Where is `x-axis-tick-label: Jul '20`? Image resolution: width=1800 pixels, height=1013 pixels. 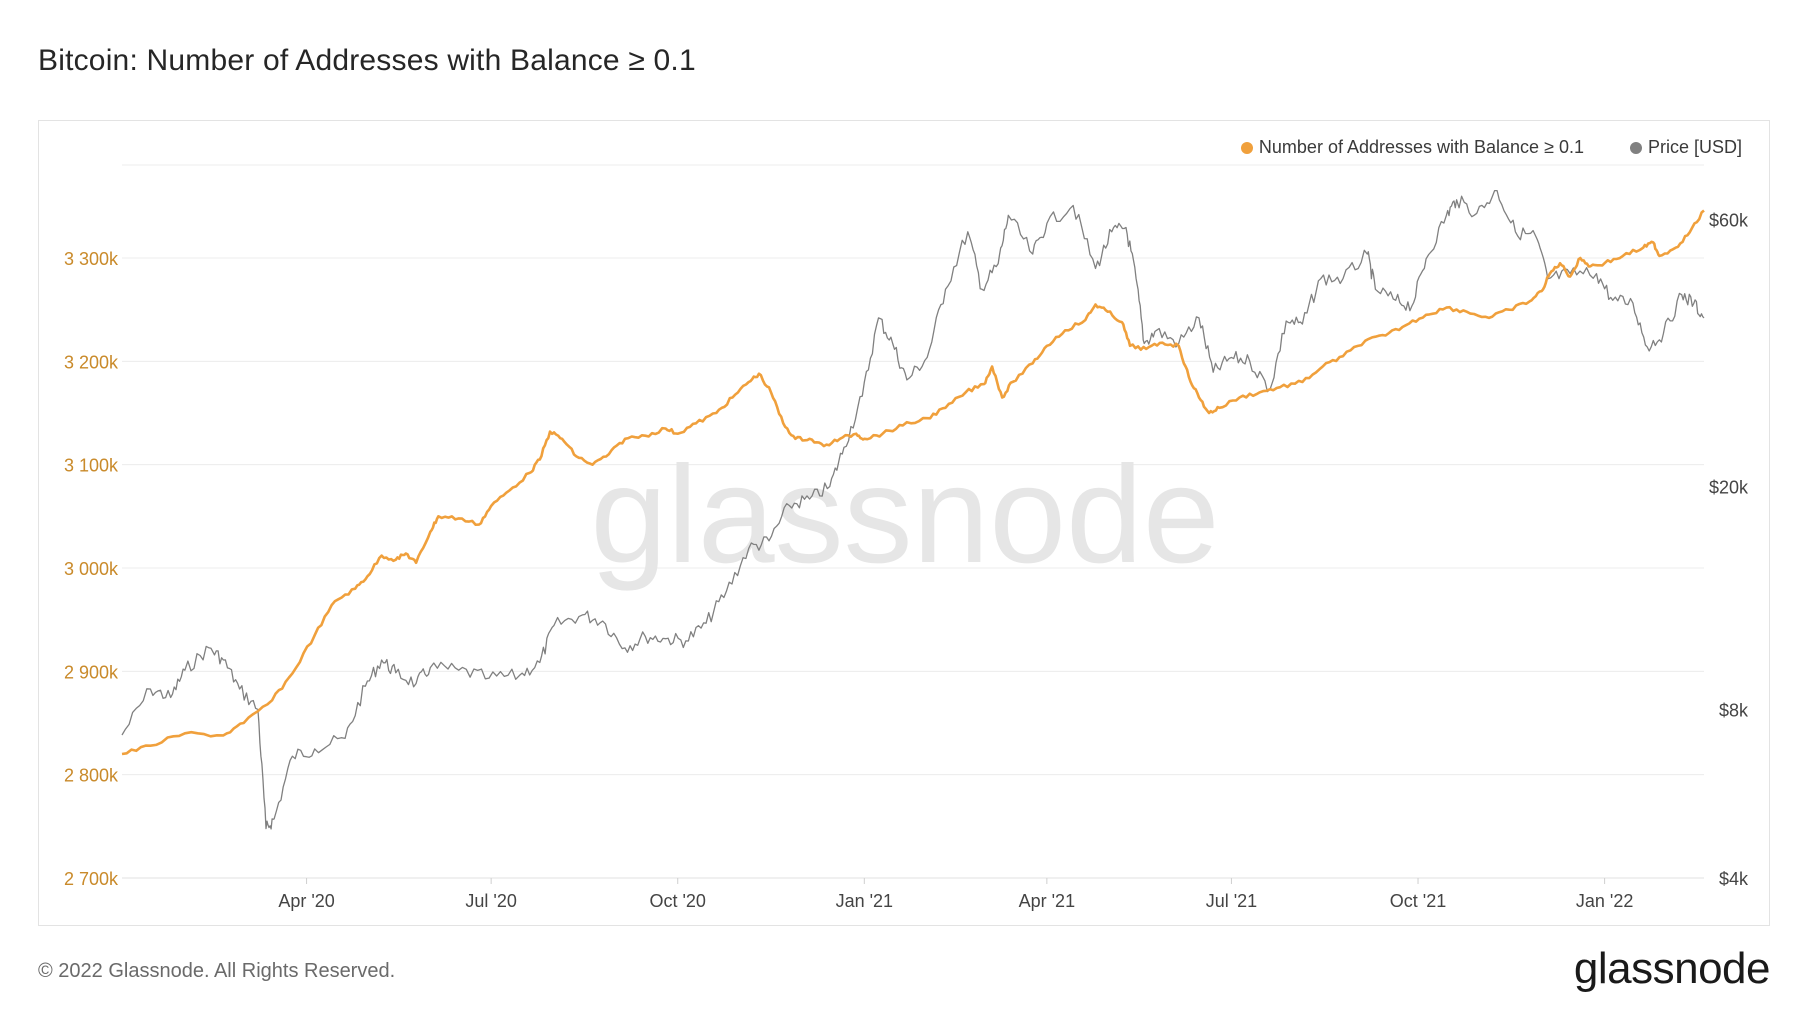 x-axis-tick-label: Jul '20 is located at coordinates (490, 901).